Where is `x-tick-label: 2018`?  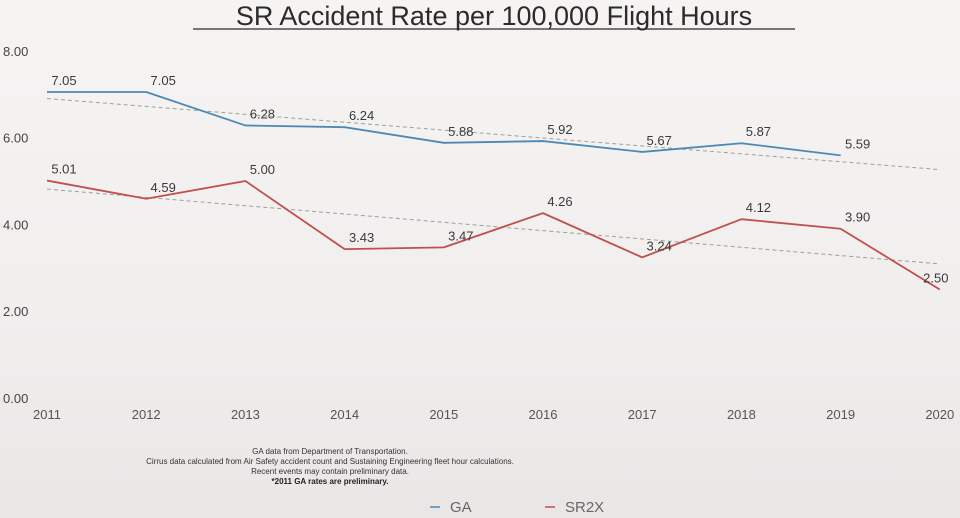 x-tick-label: 2018 is located at coordinates (741, 414).